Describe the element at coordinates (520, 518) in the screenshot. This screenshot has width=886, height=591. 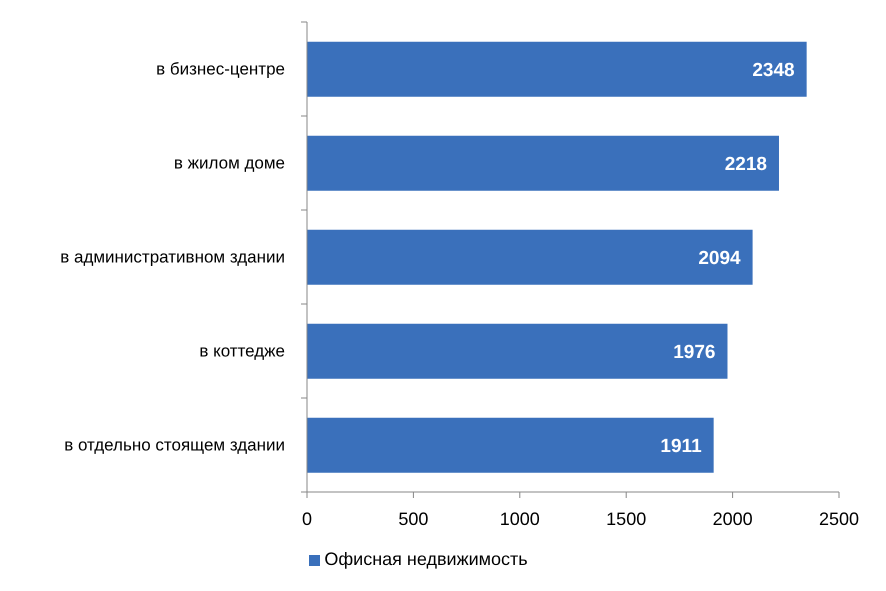
I see `x-tick-label: 1000` at that location.